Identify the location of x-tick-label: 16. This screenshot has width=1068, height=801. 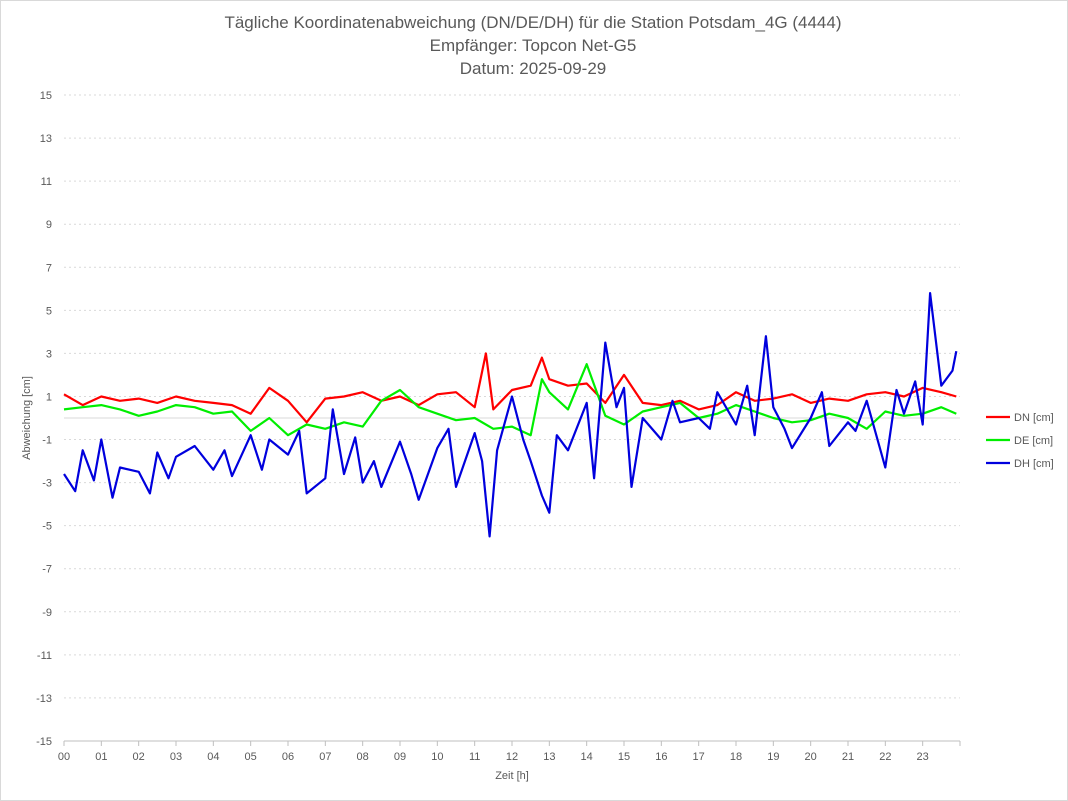
(661, 757).